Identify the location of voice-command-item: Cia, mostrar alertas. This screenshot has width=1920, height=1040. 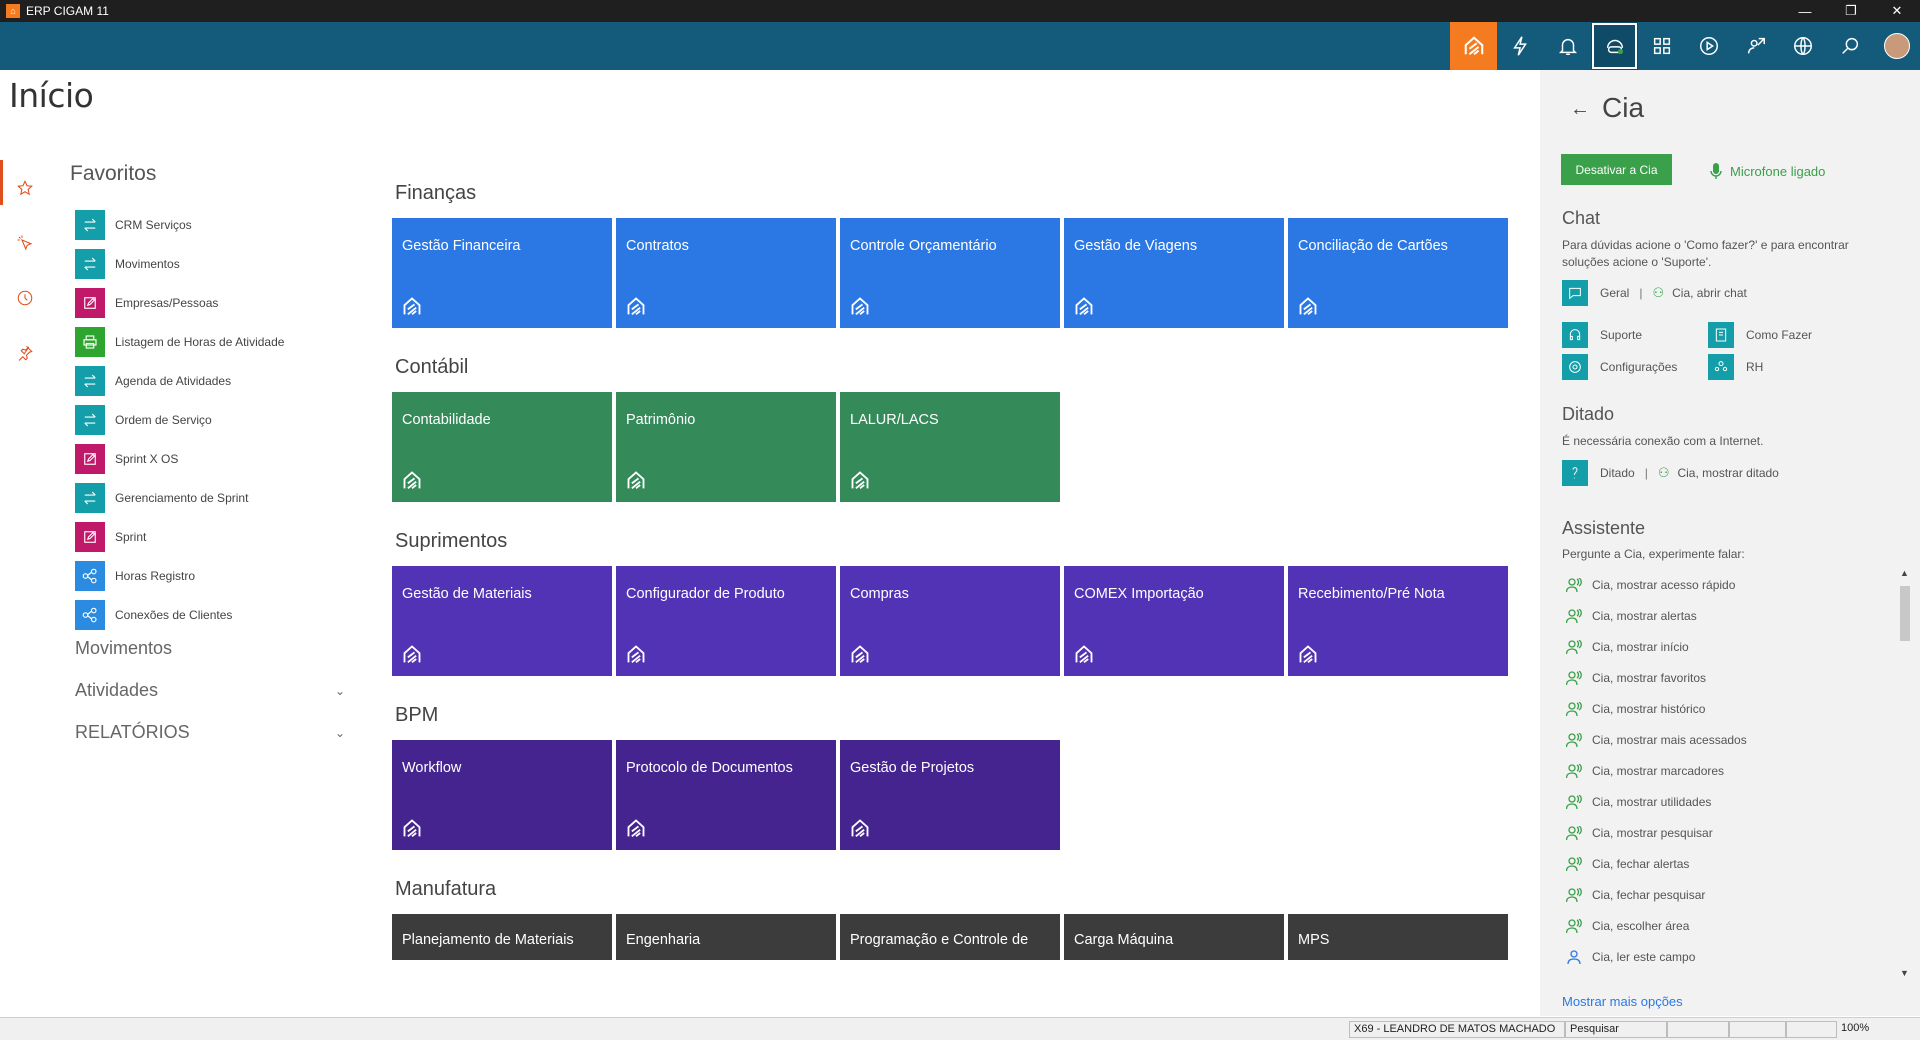
(1726, 615).